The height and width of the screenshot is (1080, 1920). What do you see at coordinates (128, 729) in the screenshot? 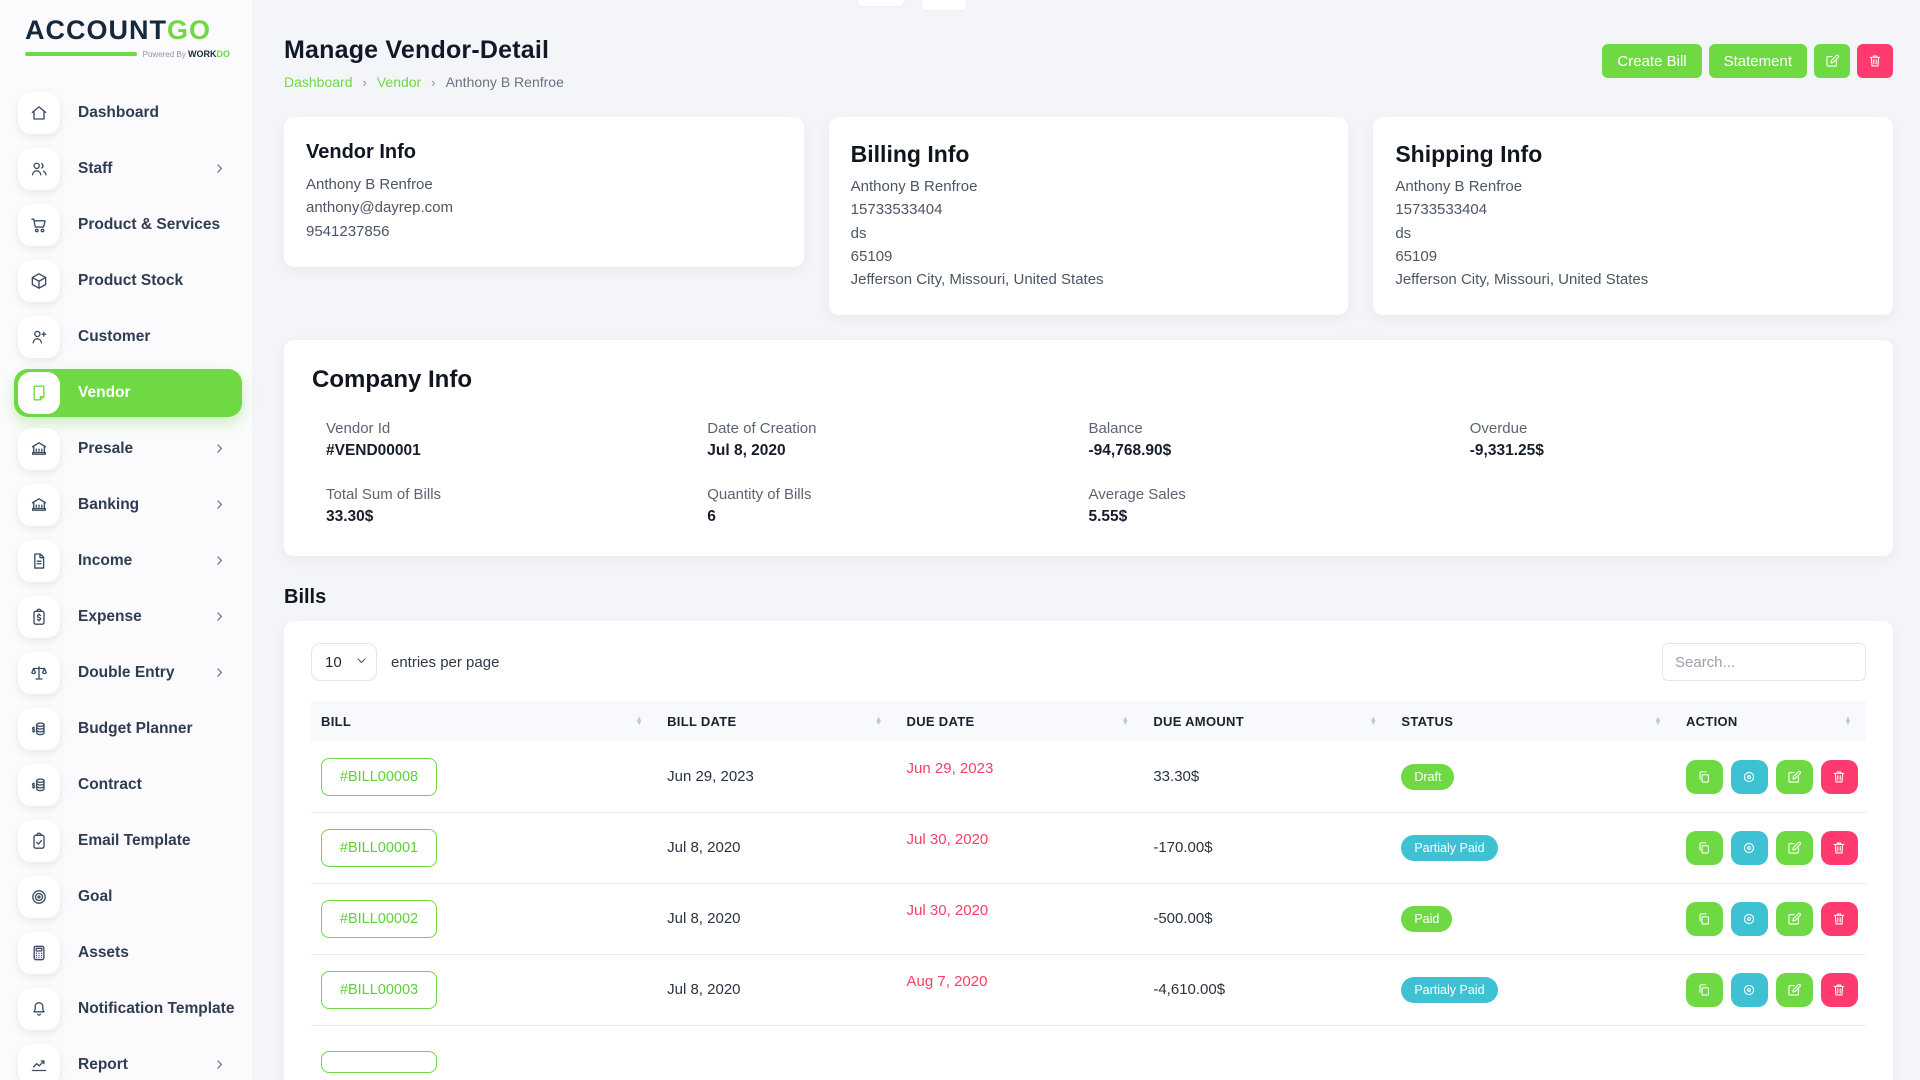
I see `sidebar-item-budget-planner: Budget Planner` at bounding box center [128, 729].